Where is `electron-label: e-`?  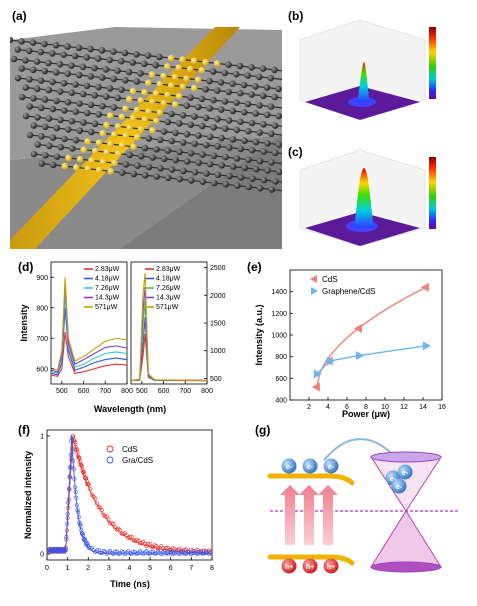 electron-label: e- is located at coordinates (310, 467).